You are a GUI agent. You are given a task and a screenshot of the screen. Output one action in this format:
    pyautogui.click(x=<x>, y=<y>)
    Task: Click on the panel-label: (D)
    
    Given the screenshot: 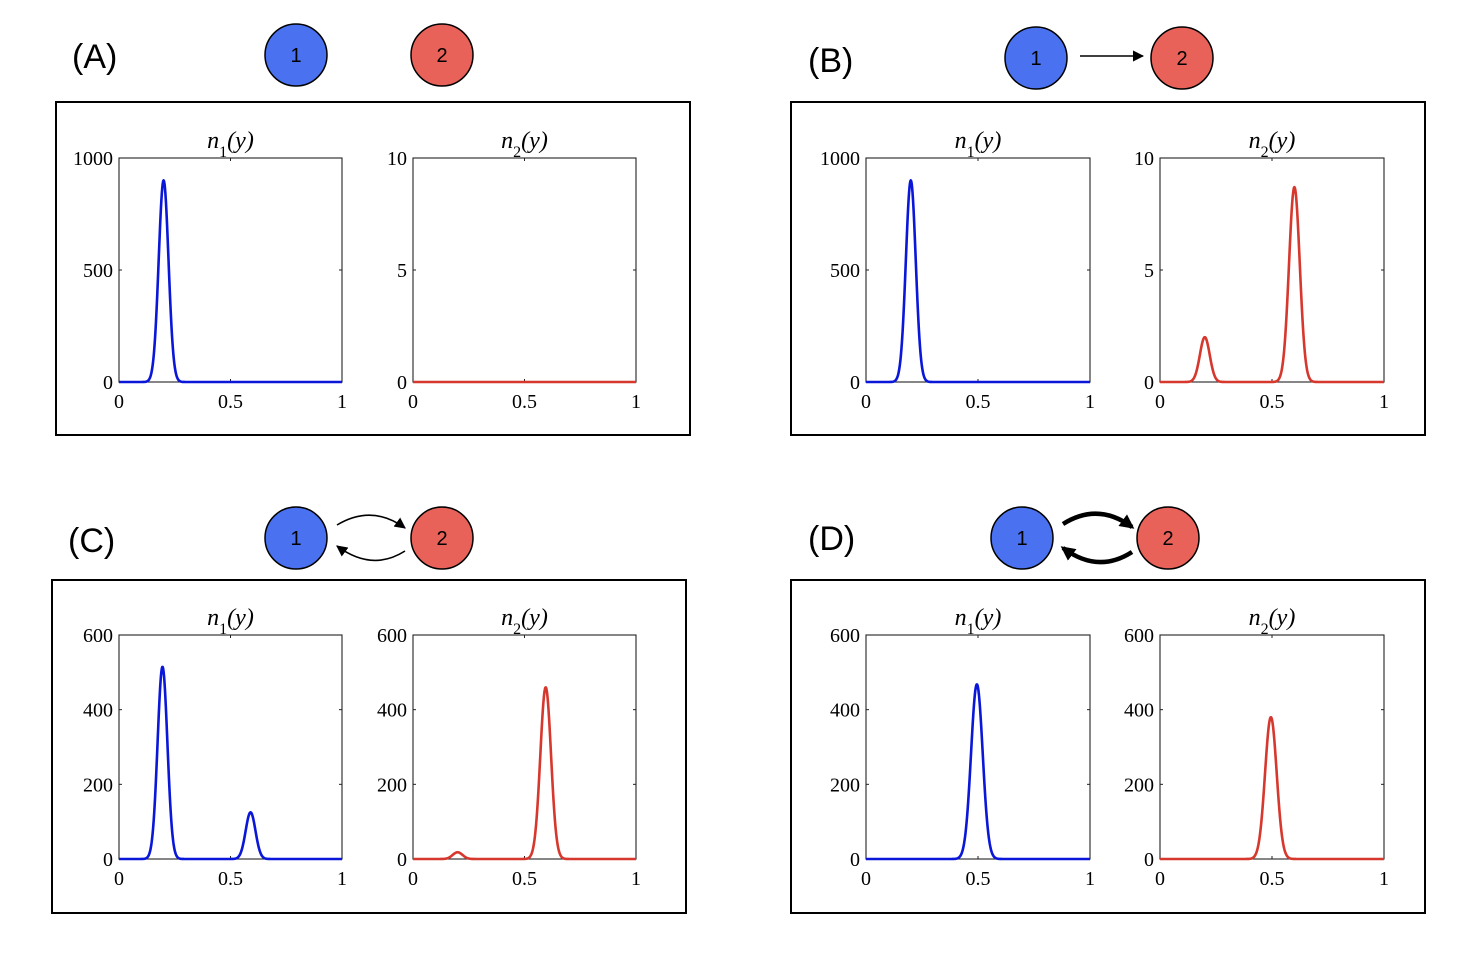 What is the action you would take?
    pyautogui.click(x=831, y=539)
    